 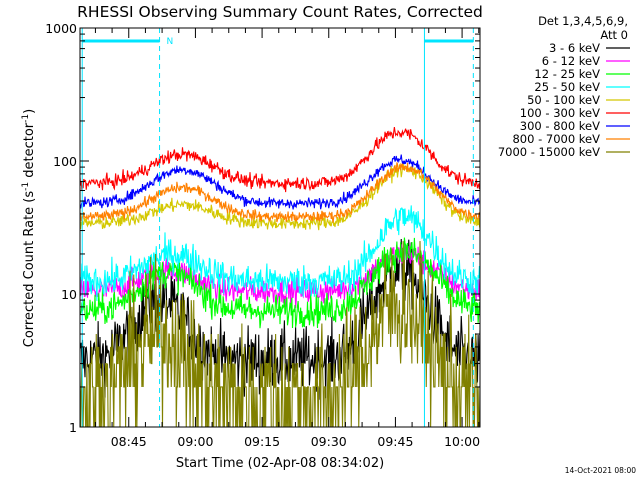 What do you see at coordinates (395, 441) in the screenshot?
I see `x-tick-label: 09:45` at bounding box center [395, 441].